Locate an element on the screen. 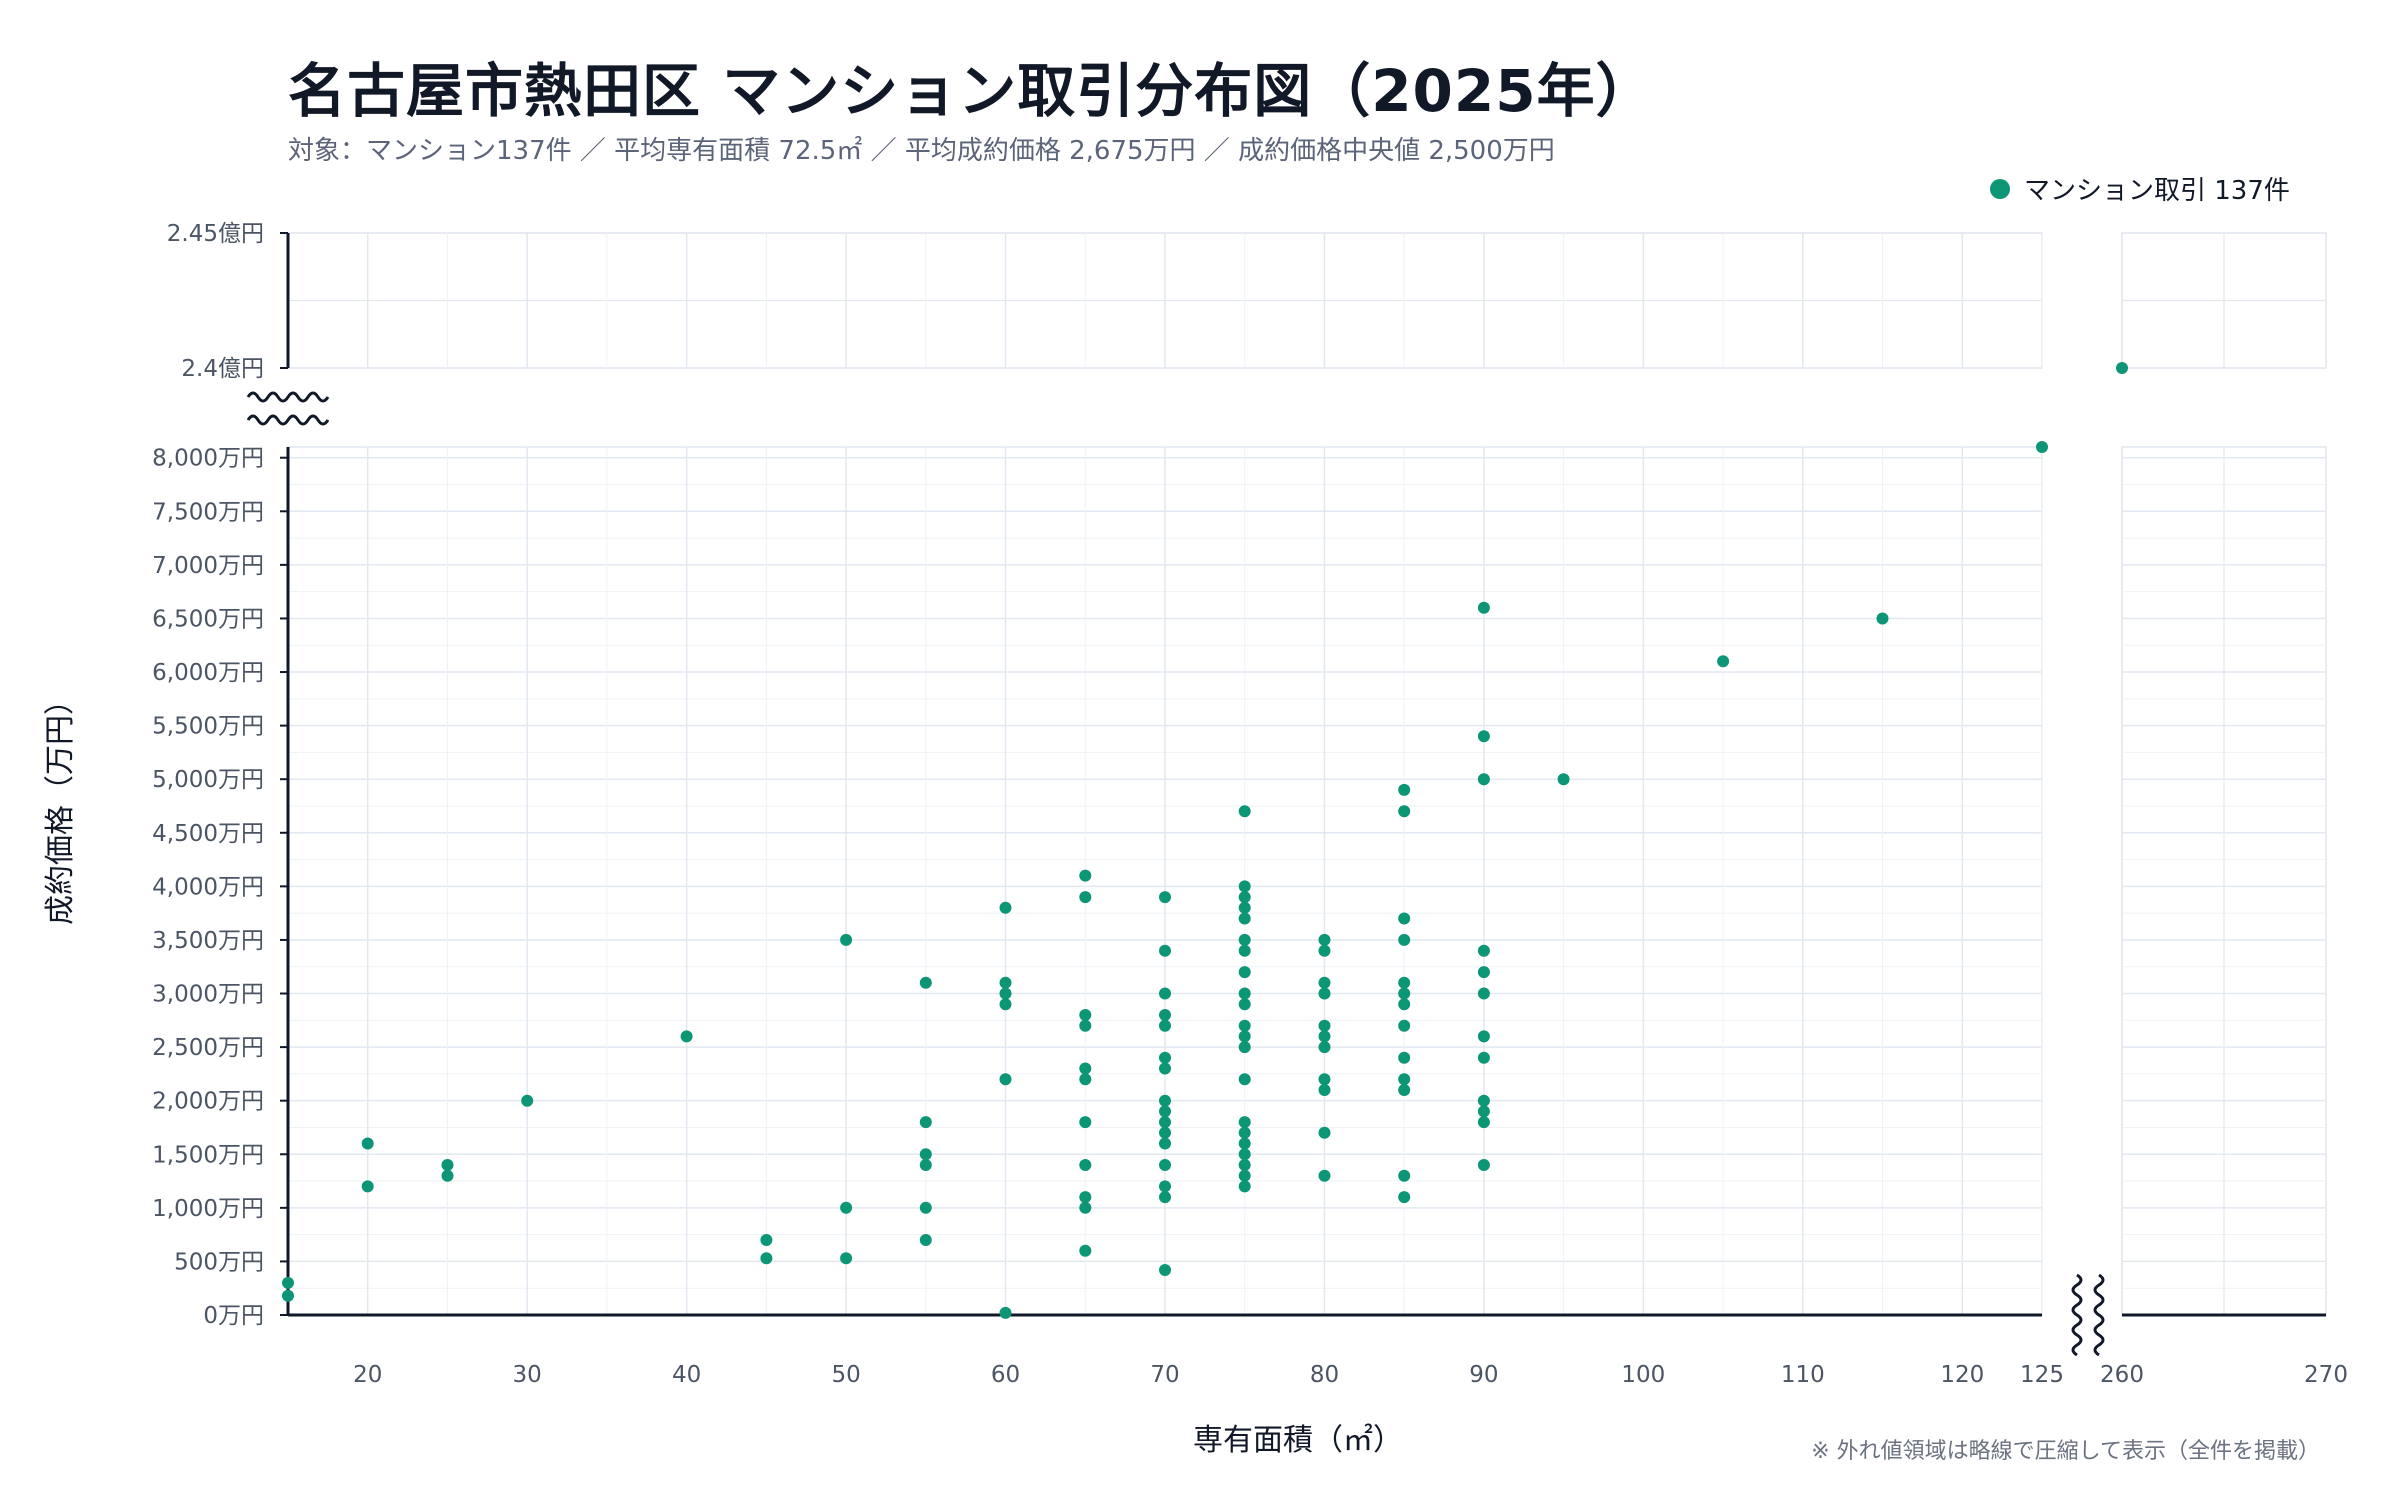 The width and height of the screenshot is (2400, 1500). x-tick-label: 125 is located at coordinates (2042, 1375).